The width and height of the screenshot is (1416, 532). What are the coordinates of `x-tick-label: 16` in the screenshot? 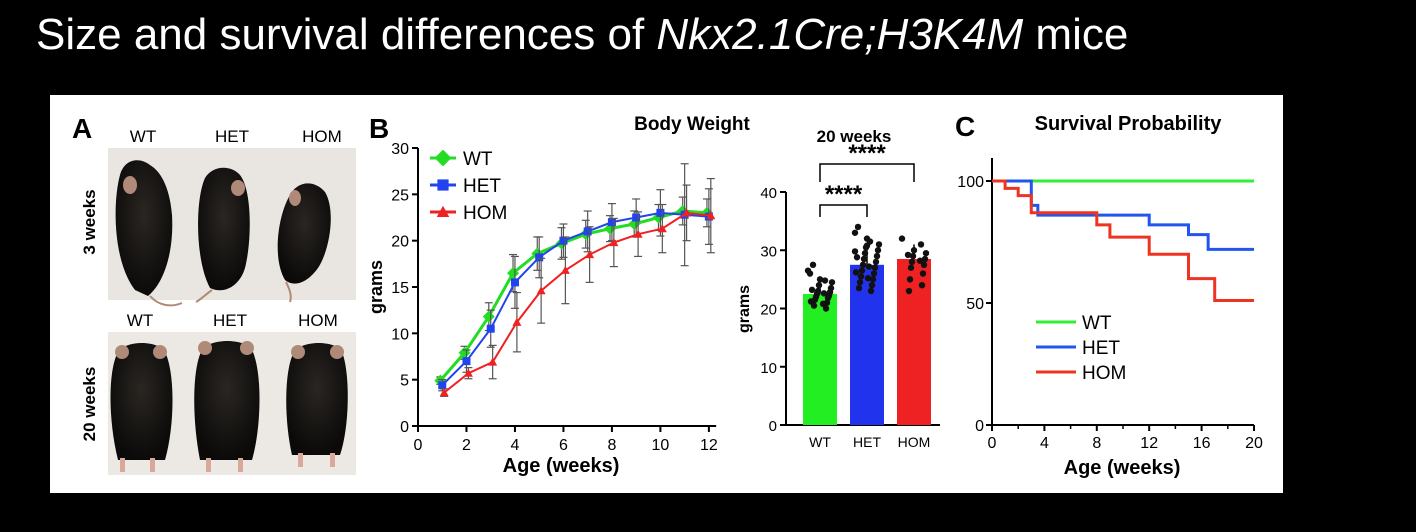 It's located at (1202, 443).